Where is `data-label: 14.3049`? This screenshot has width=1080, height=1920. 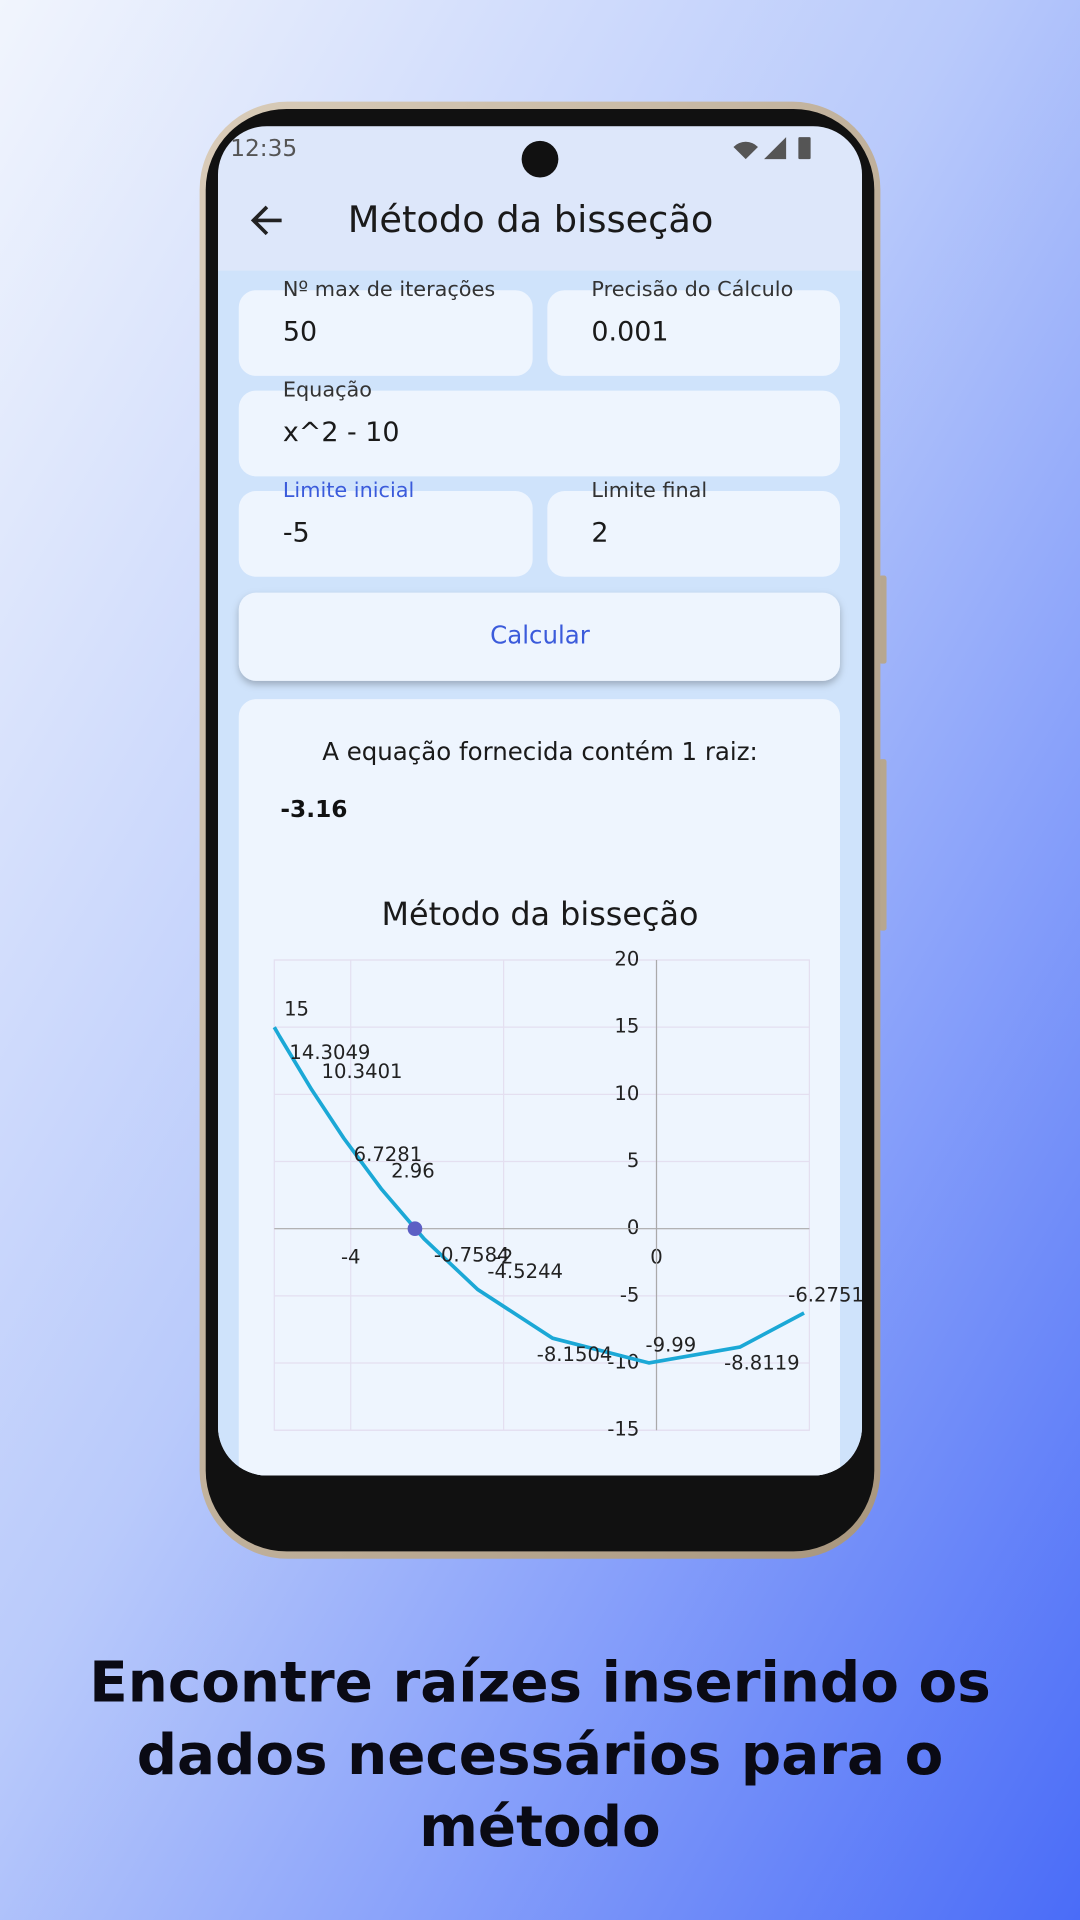
data-label: 14.3049 is located at coordinates (329, 1052).